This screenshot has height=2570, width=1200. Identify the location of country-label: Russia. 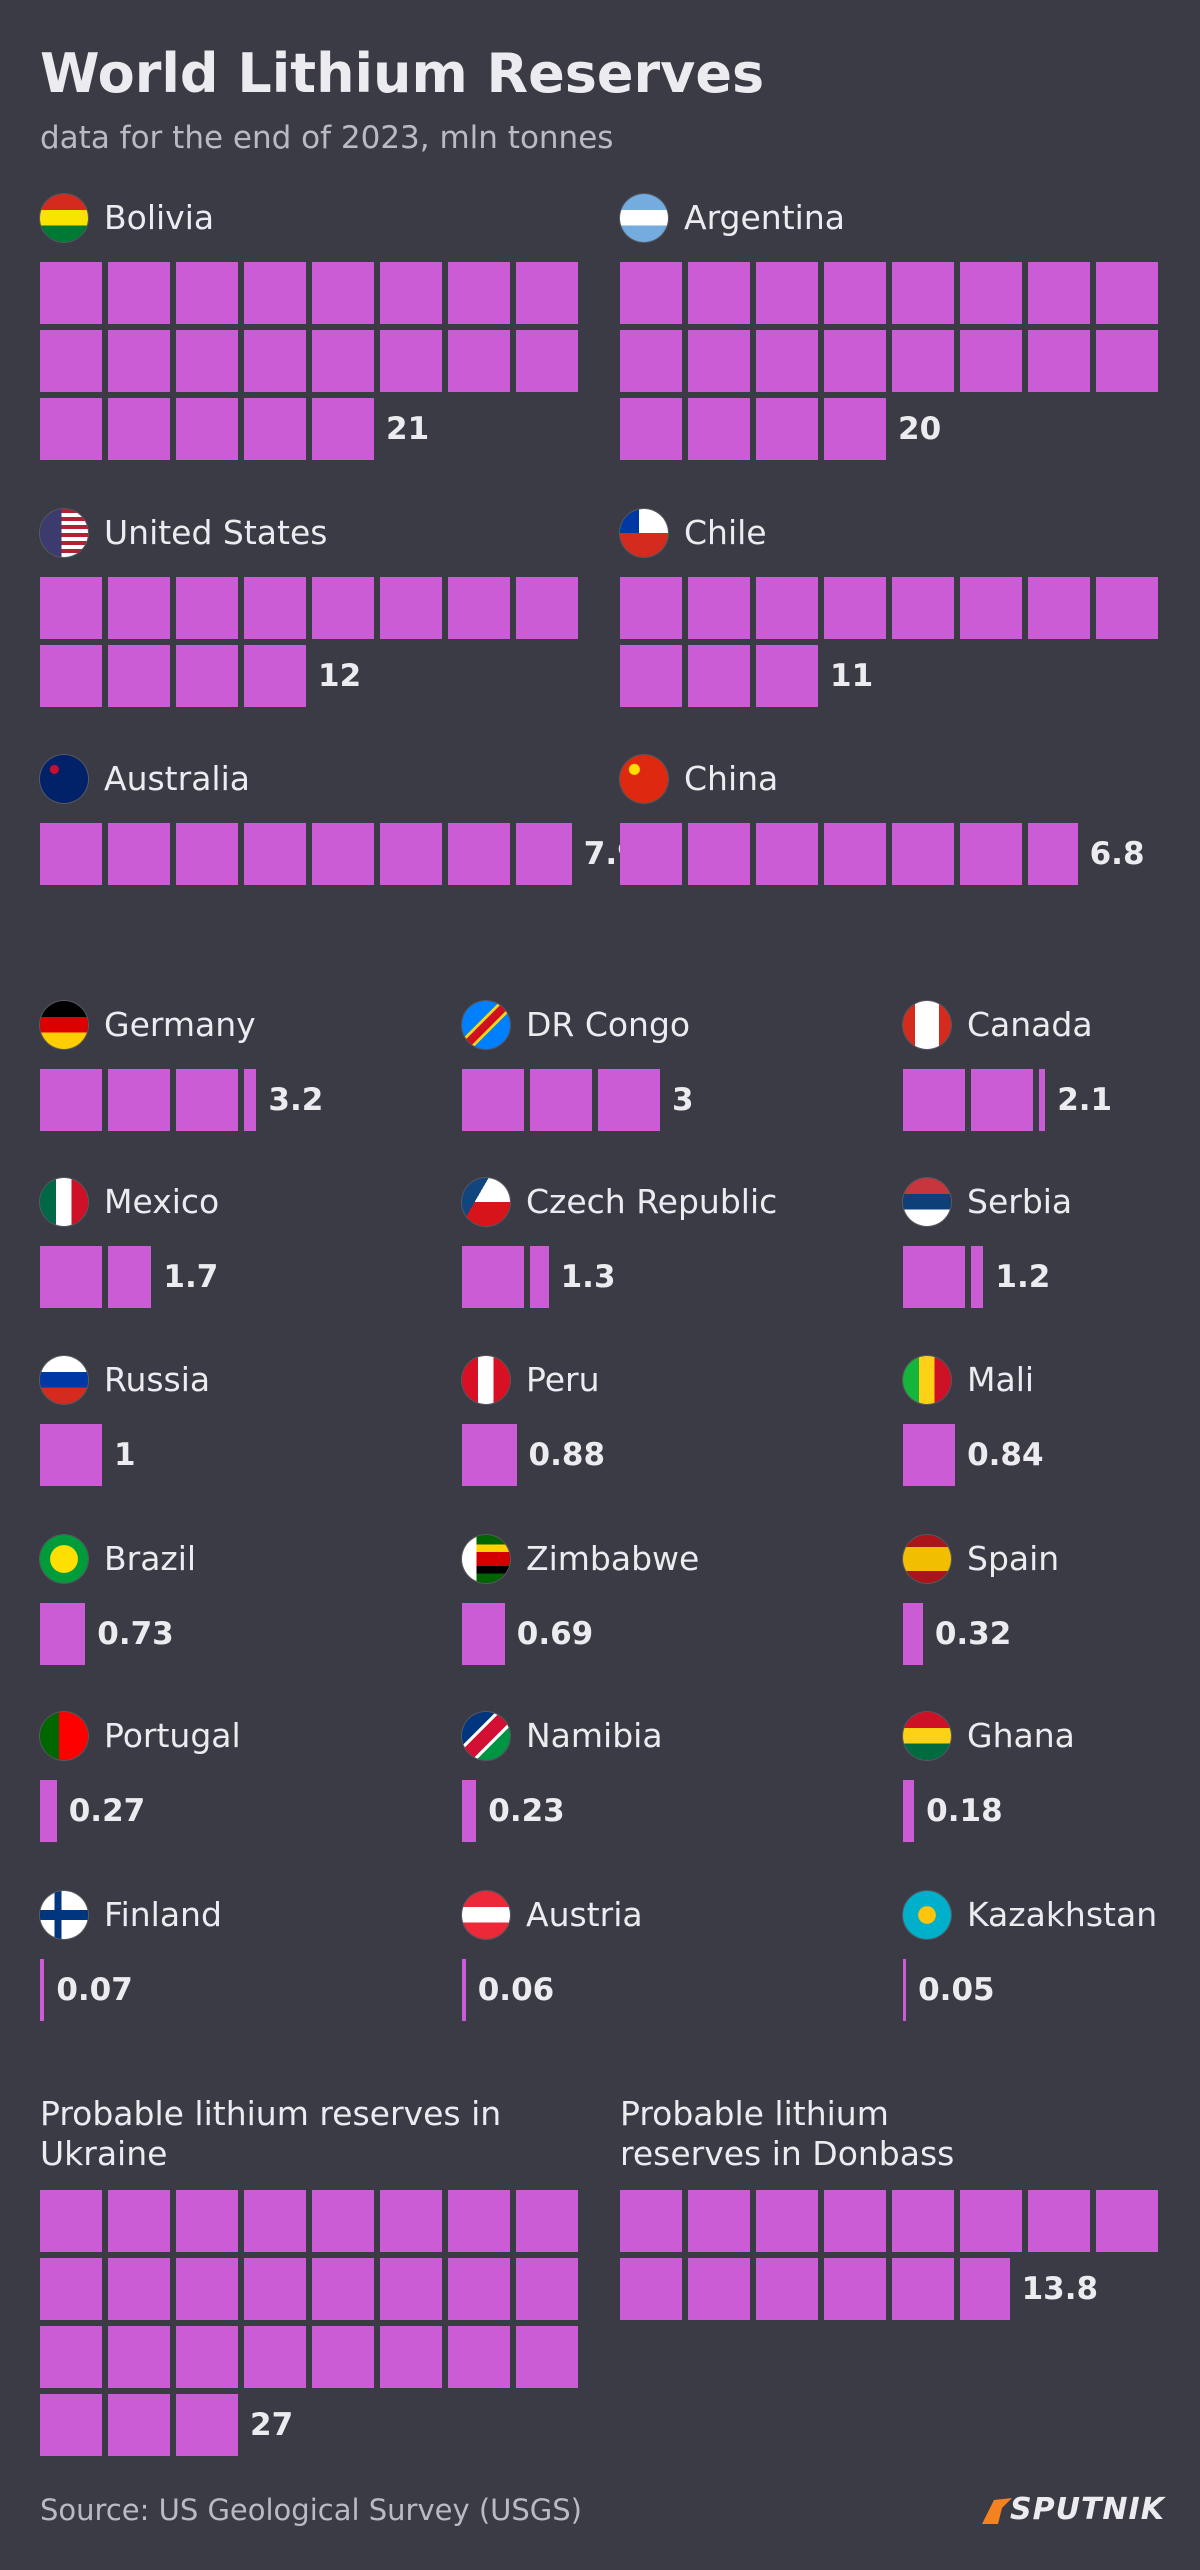
(157, 1379).